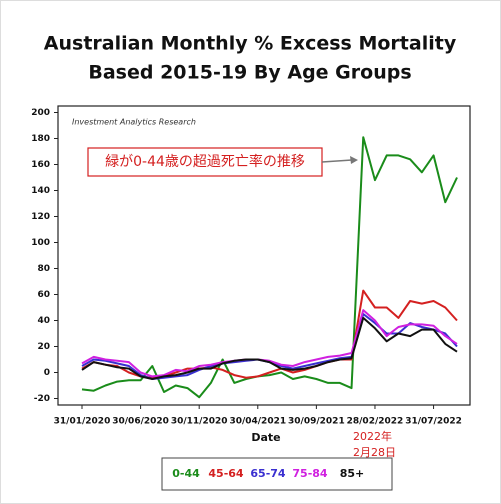  I want to click on y-tick-label: 20, so click(43, 347).